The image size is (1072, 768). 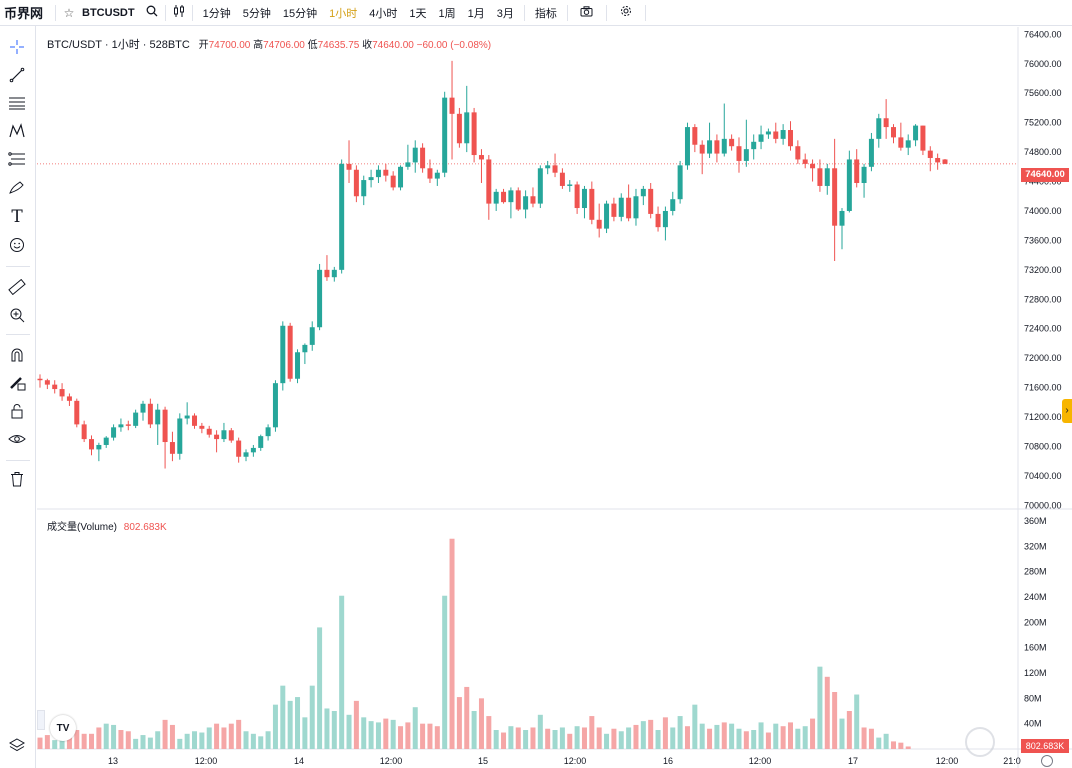 What do you see at coordinates (545, 13) in the screenshot?
I see `indicators-button: 指标` at bounding box center [545, 13].